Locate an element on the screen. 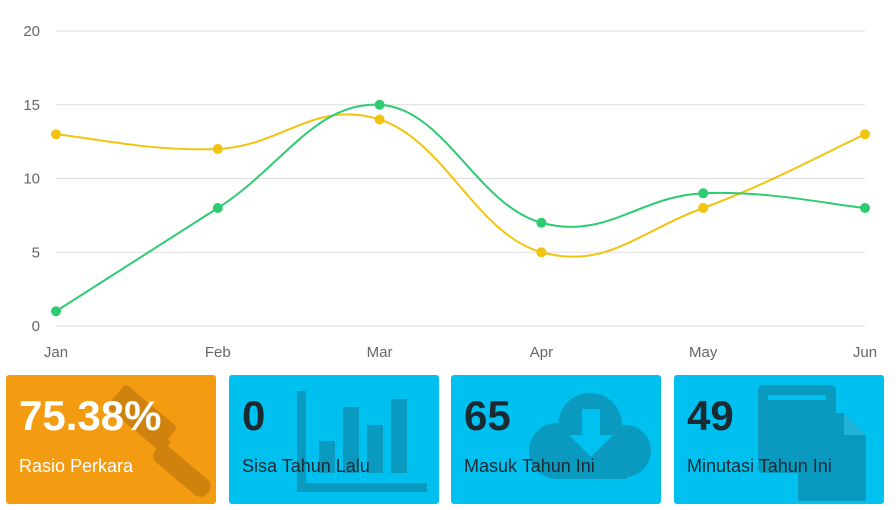 Image resolution: width=896 pixels, height=510 pixels. tile-value: 49 is located at coordinates (710, 415).